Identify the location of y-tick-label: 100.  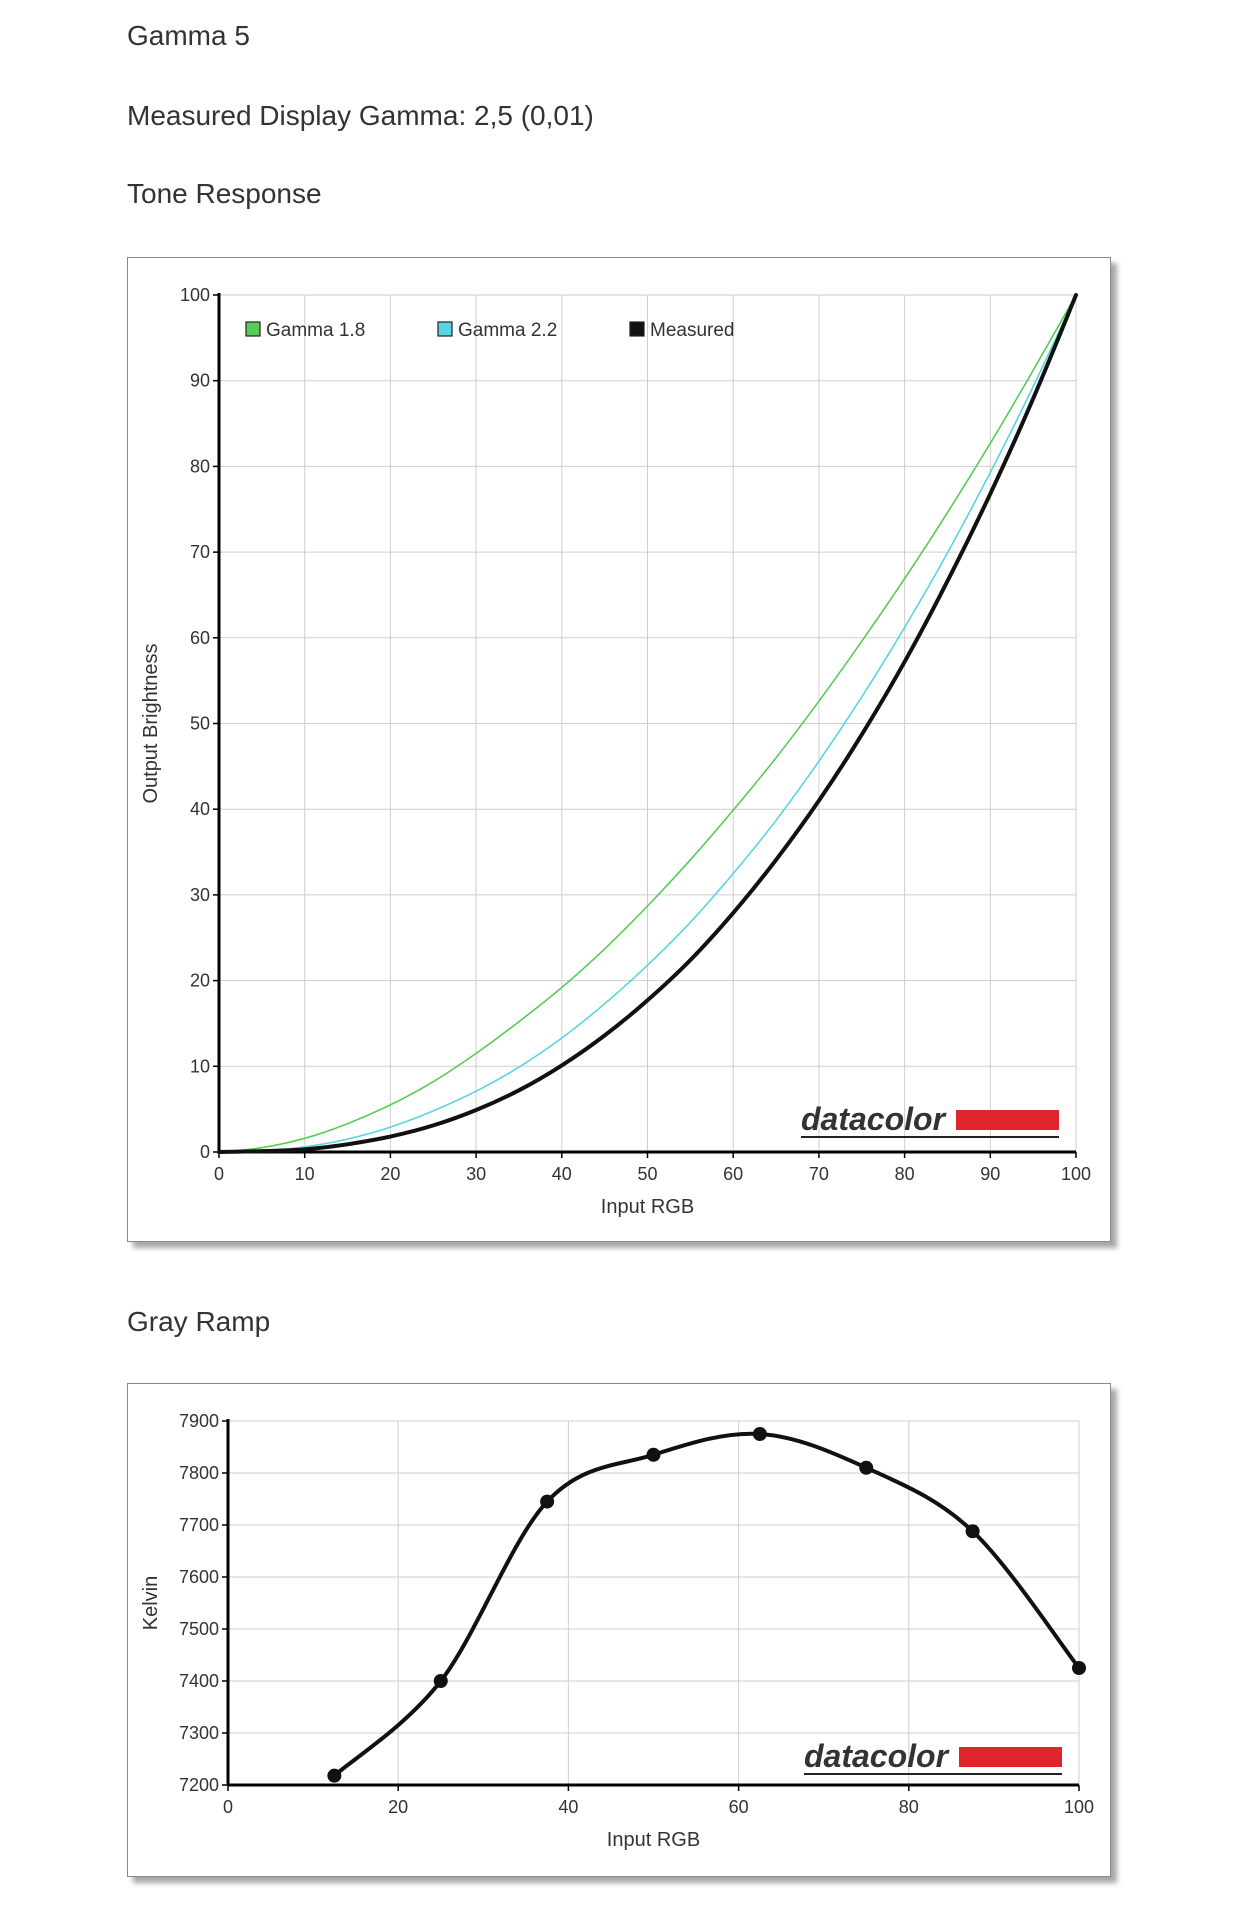
(195, 295).